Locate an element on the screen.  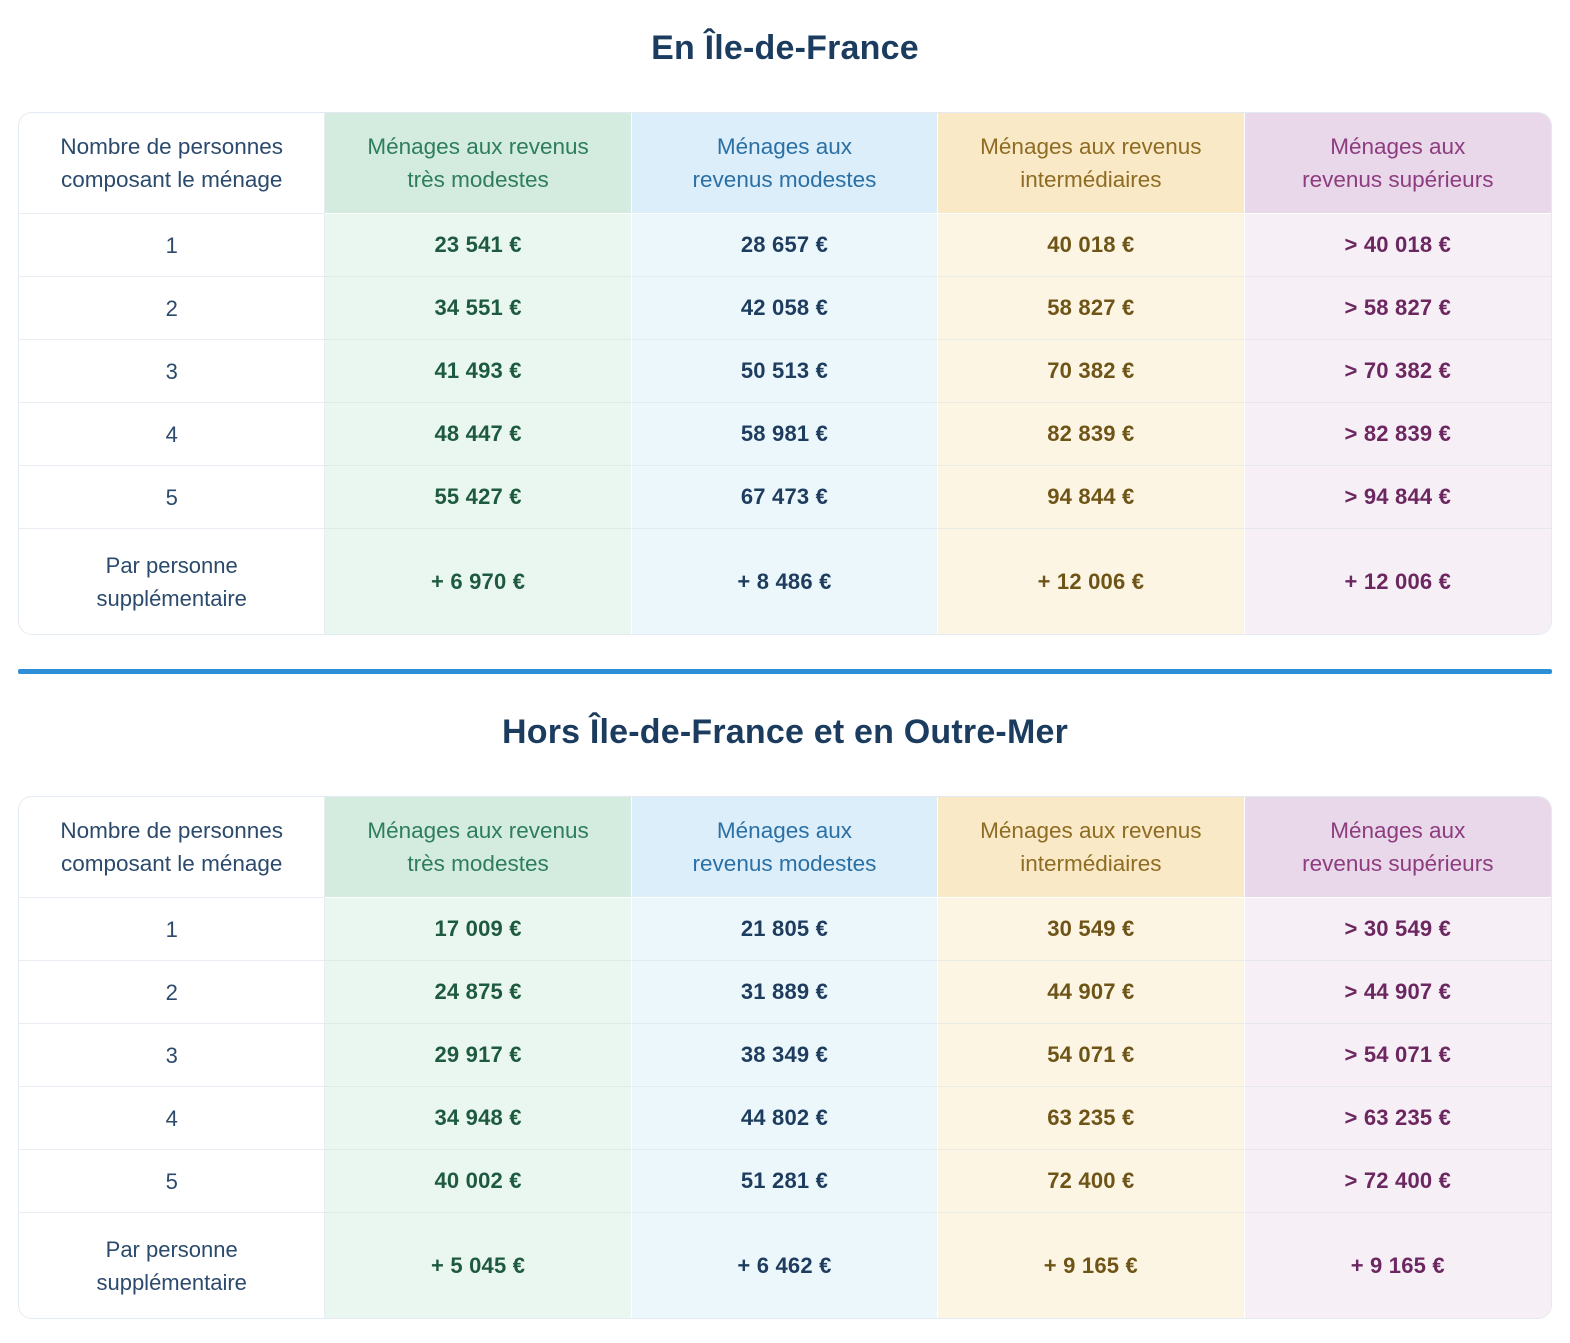
value-cell-modestes: 51 281 € is located at coordinates (785, 1181).